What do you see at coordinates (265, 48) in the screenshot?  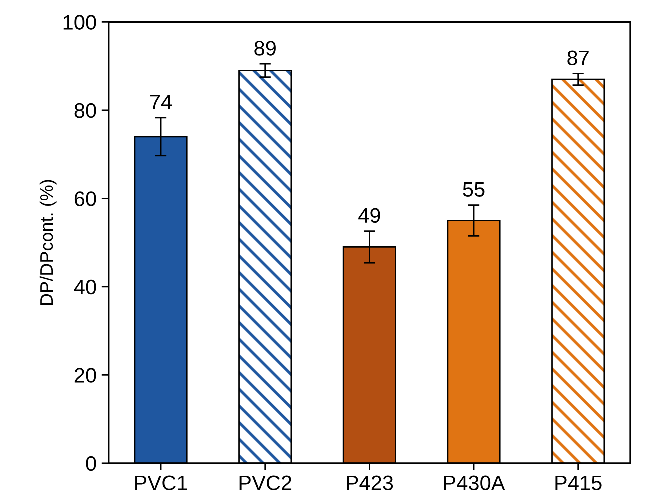 I see `data-label: 89` at bounding box center [265, 48].